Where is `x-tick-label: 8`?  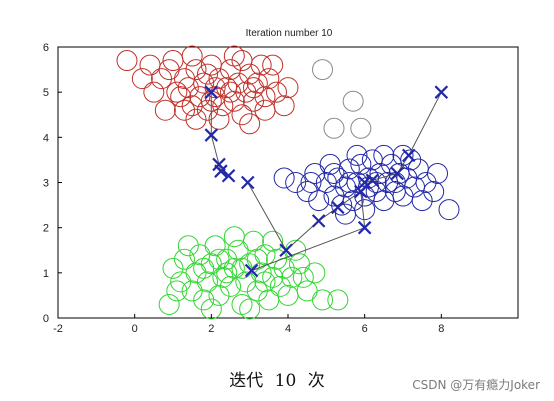 x-tick-label: 8 is located at coordinates (441, 329).